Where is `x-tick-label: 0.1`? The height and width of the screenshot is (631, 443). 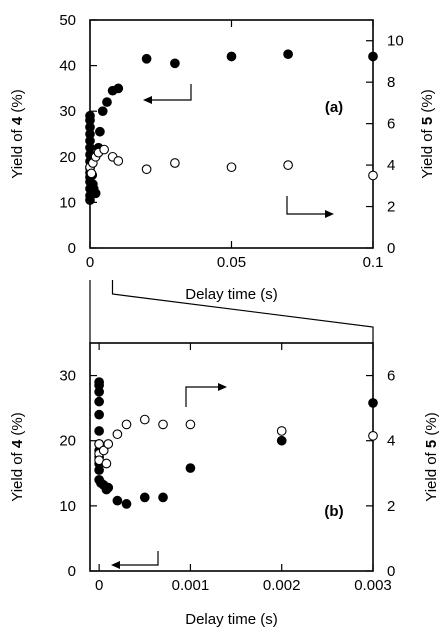
x-tick-label: 0.1 is located at coordinates (373, 262).